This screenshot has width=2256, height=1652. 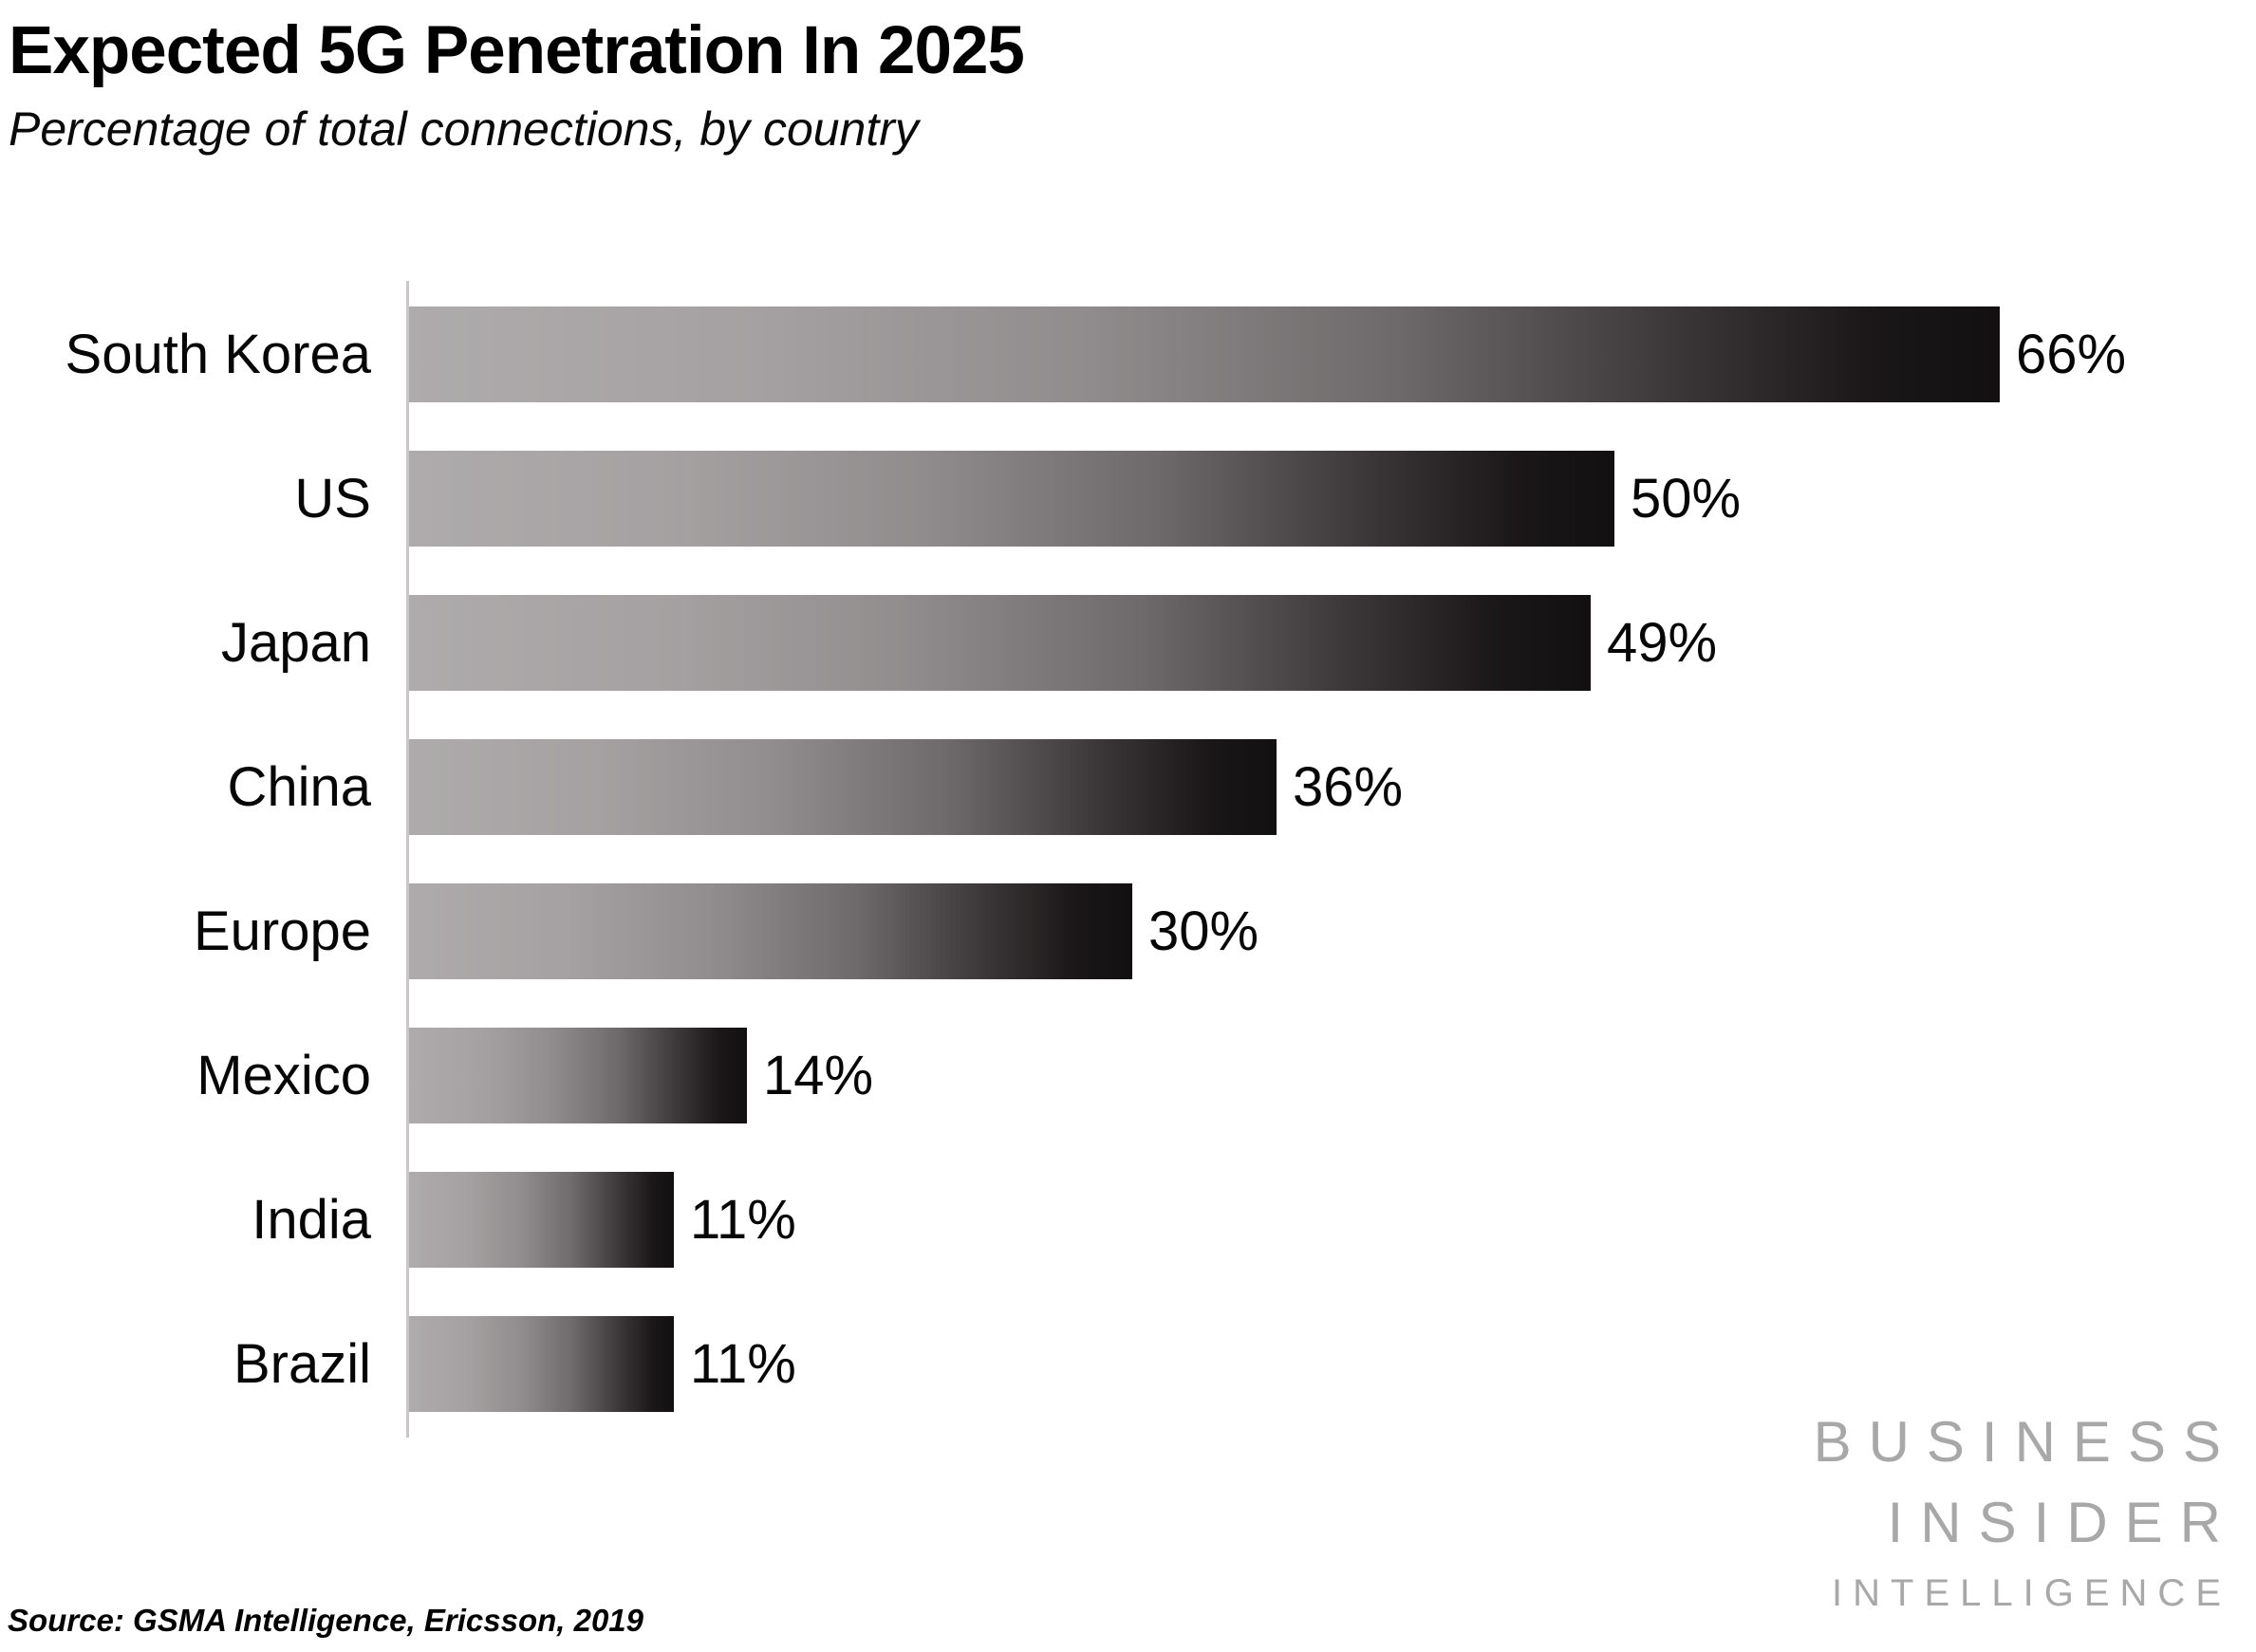 What do you see at coordinates (2062, 1522) in the screenshot?
I see `logo-line-insider: INSIDER` at bounding box center [2062, 1522].